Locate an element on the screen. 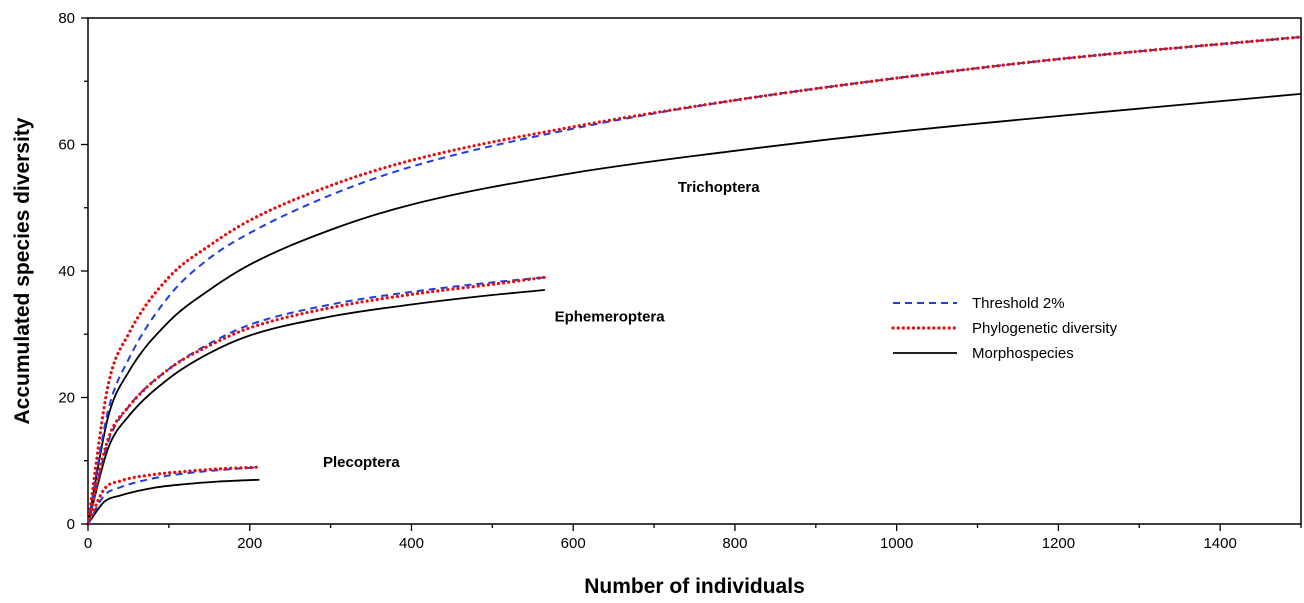 This screenshot has width=1304, height=603. legend-item-phylogenetic-diversity: Phylogenetic diversity is located at coordinates (1004, 328).